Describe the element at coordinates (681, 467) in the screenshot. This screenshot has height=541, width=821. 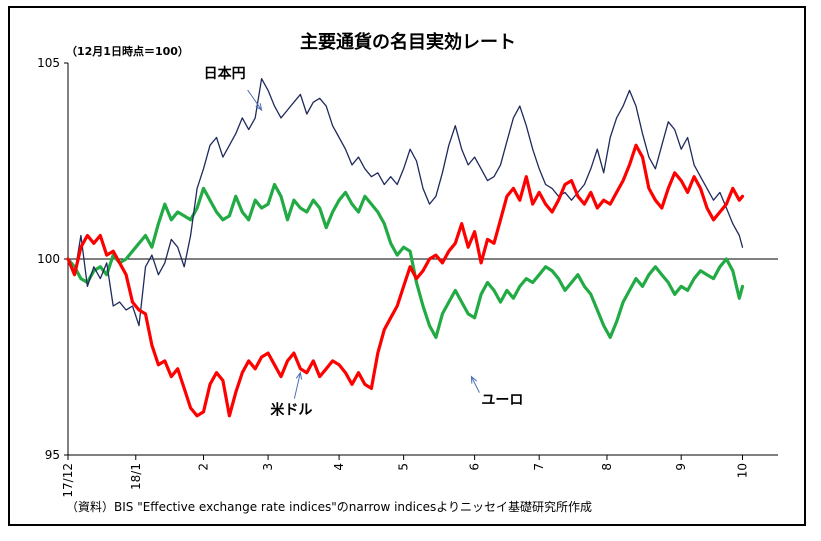
I see `x-tick-label: 9` at that location.